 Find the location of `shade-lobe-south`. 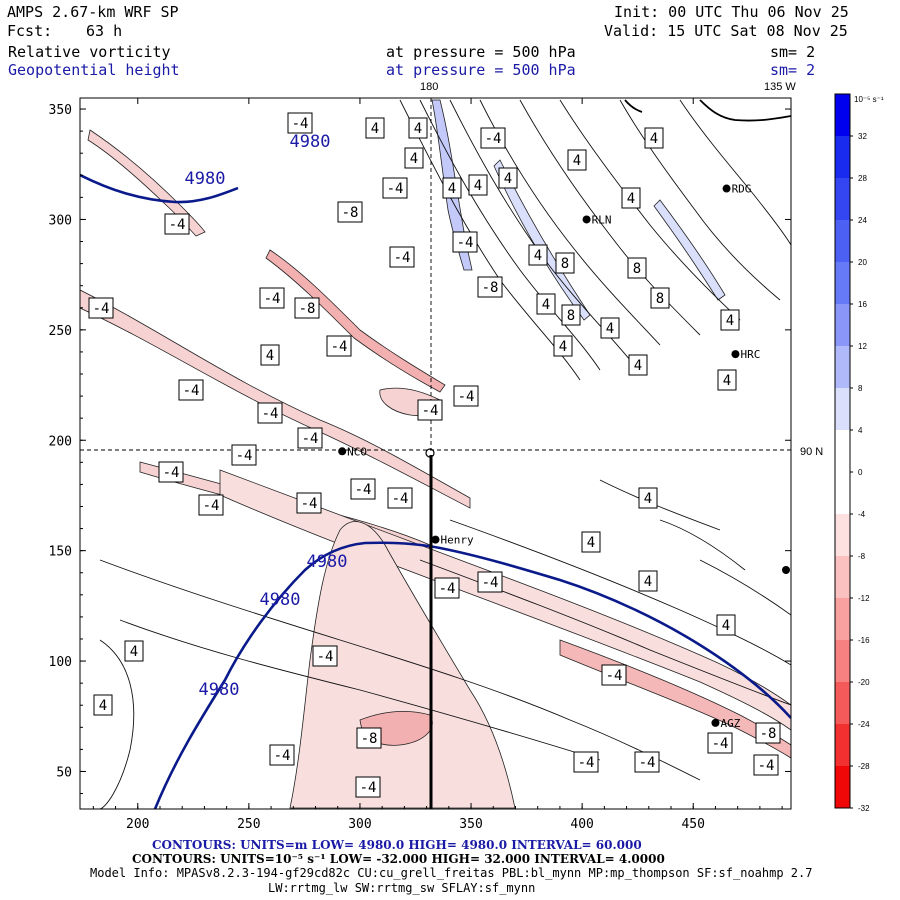

shade-lobe-south is located at coordinates (402, 665).